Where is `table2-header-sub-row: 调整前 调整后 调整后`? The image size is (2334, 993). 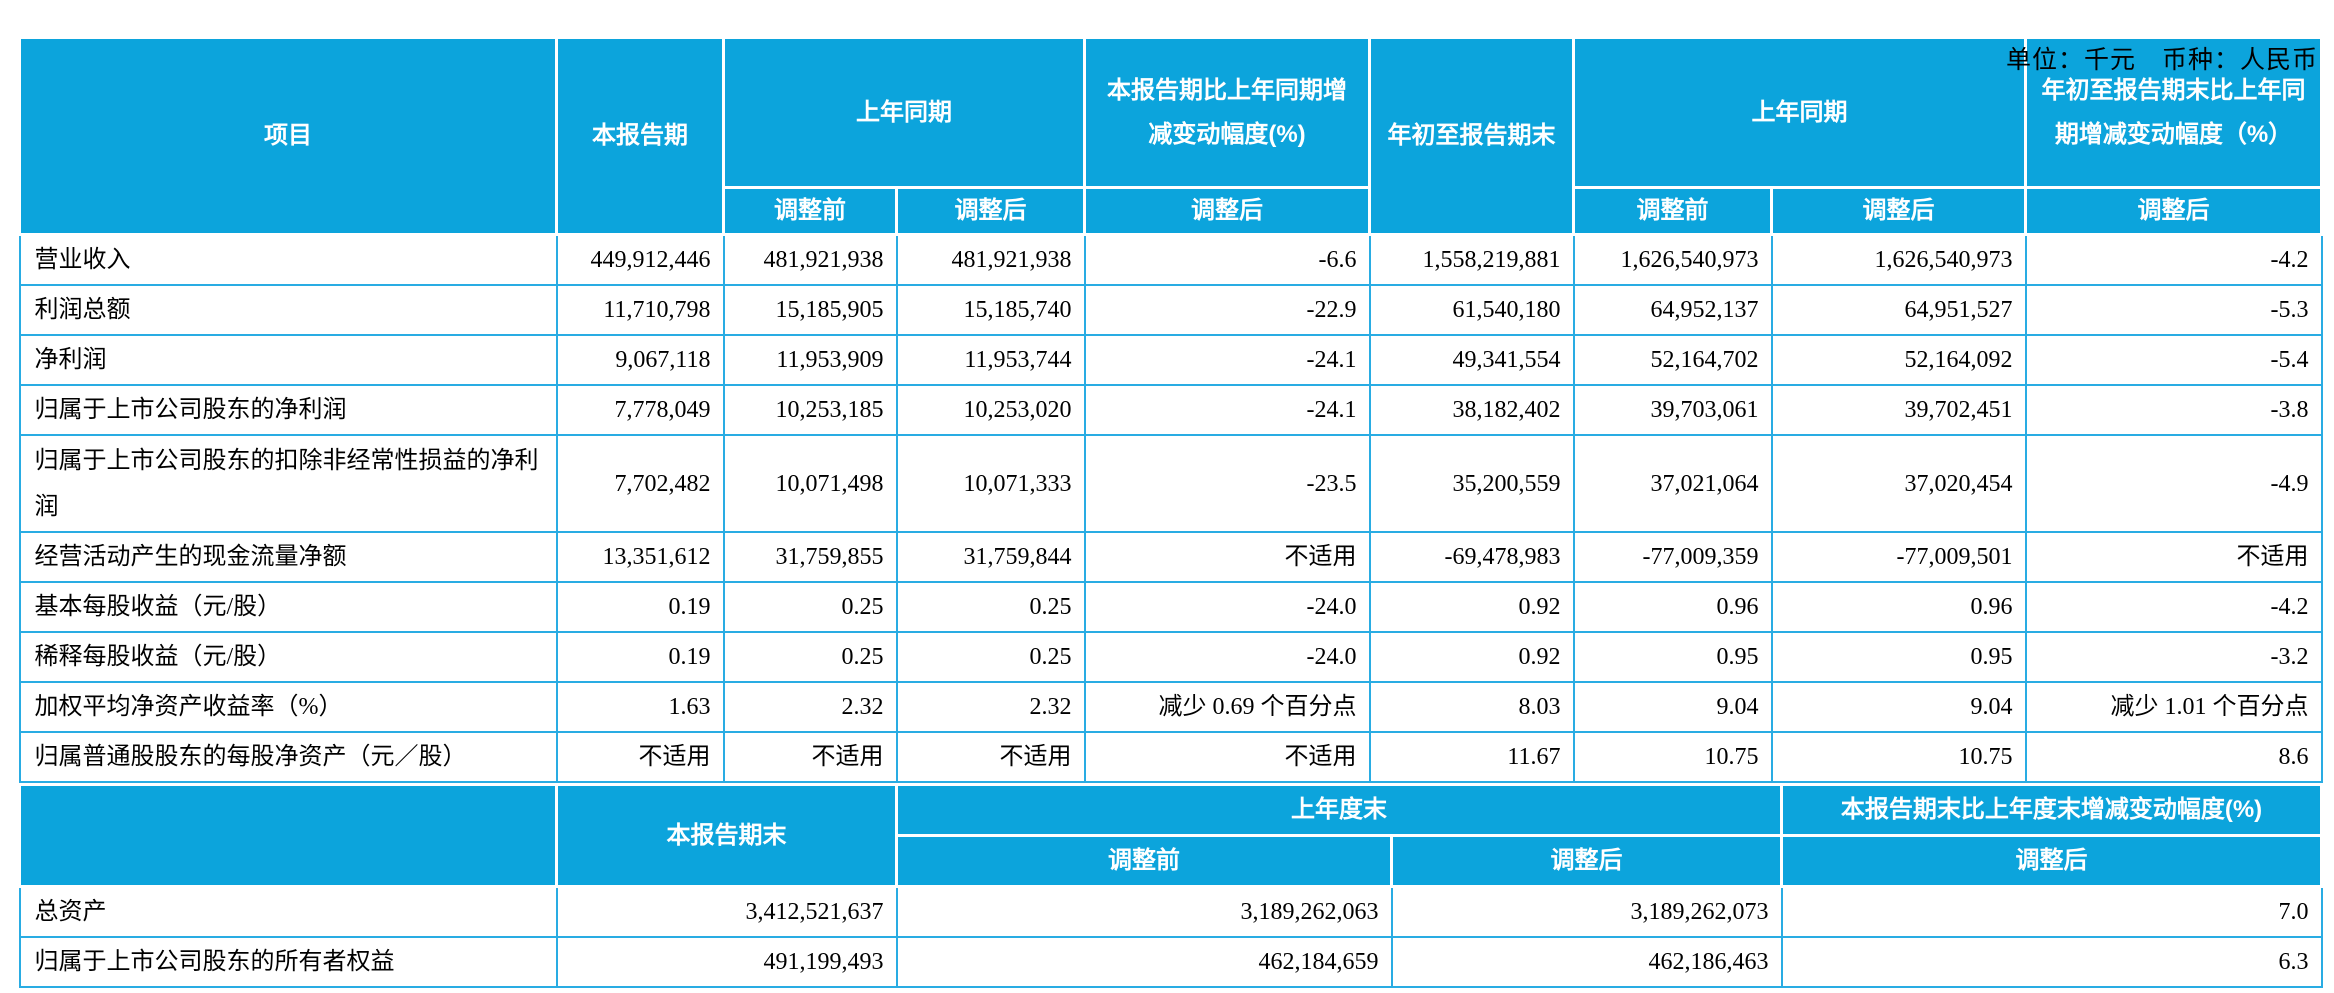
table2-header-sub-row: 调整前 调整后 调整后 is located at coordinates (1171, 861).